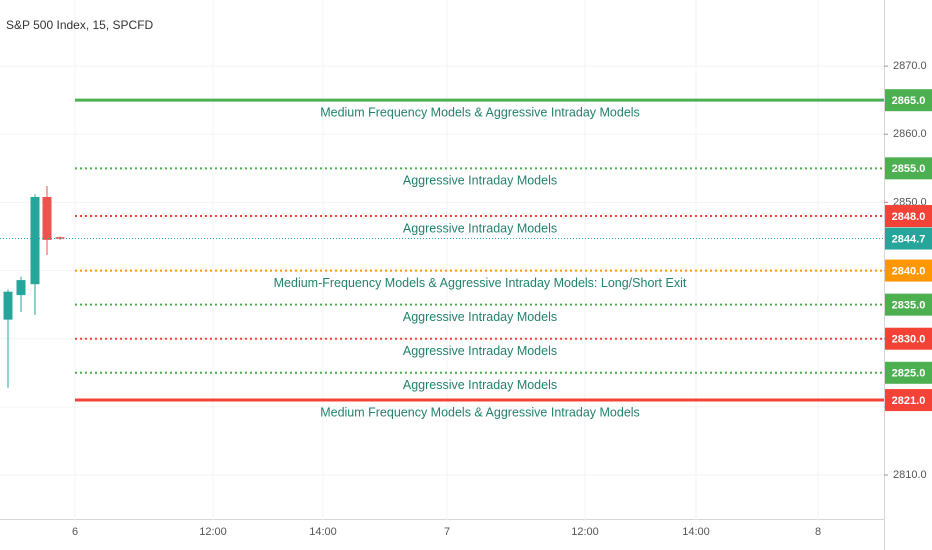  Describe the element at coordinates (910, 134) in the screenshot. I see `y-tick-label: 2860.0` at that location.